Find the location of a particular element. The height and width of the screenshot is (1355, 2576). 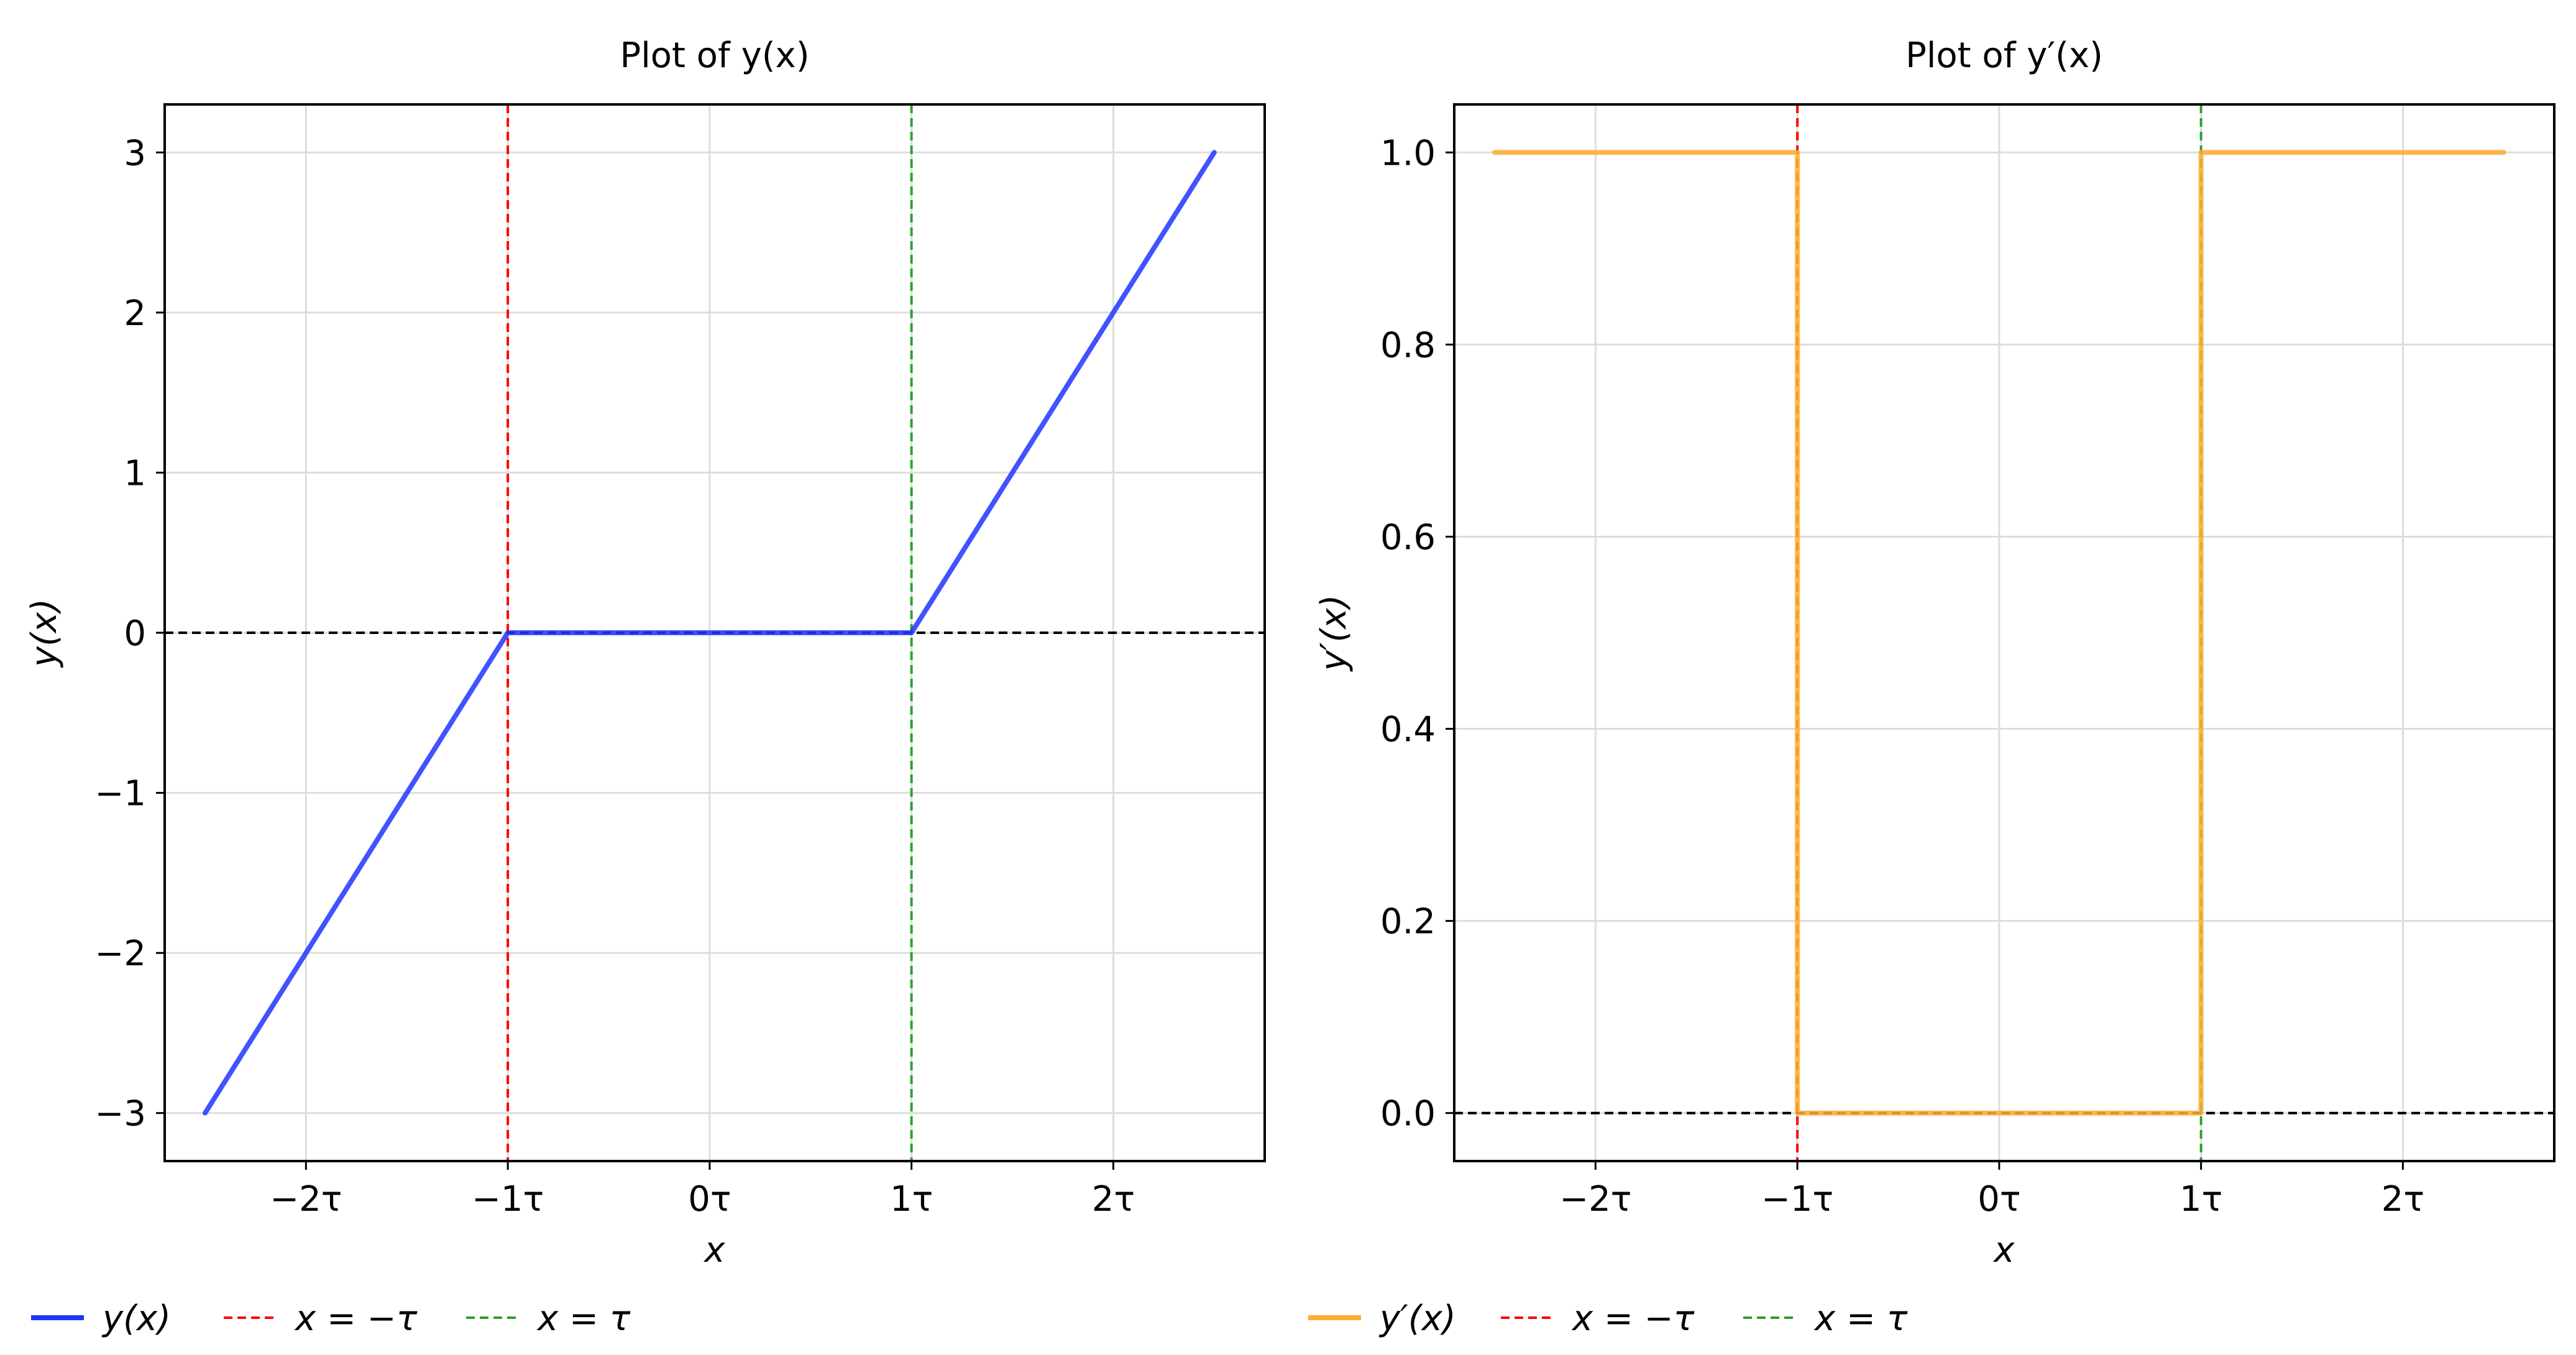

chart-title: Plot of y′(x) is located at coordinates (2004, 55).